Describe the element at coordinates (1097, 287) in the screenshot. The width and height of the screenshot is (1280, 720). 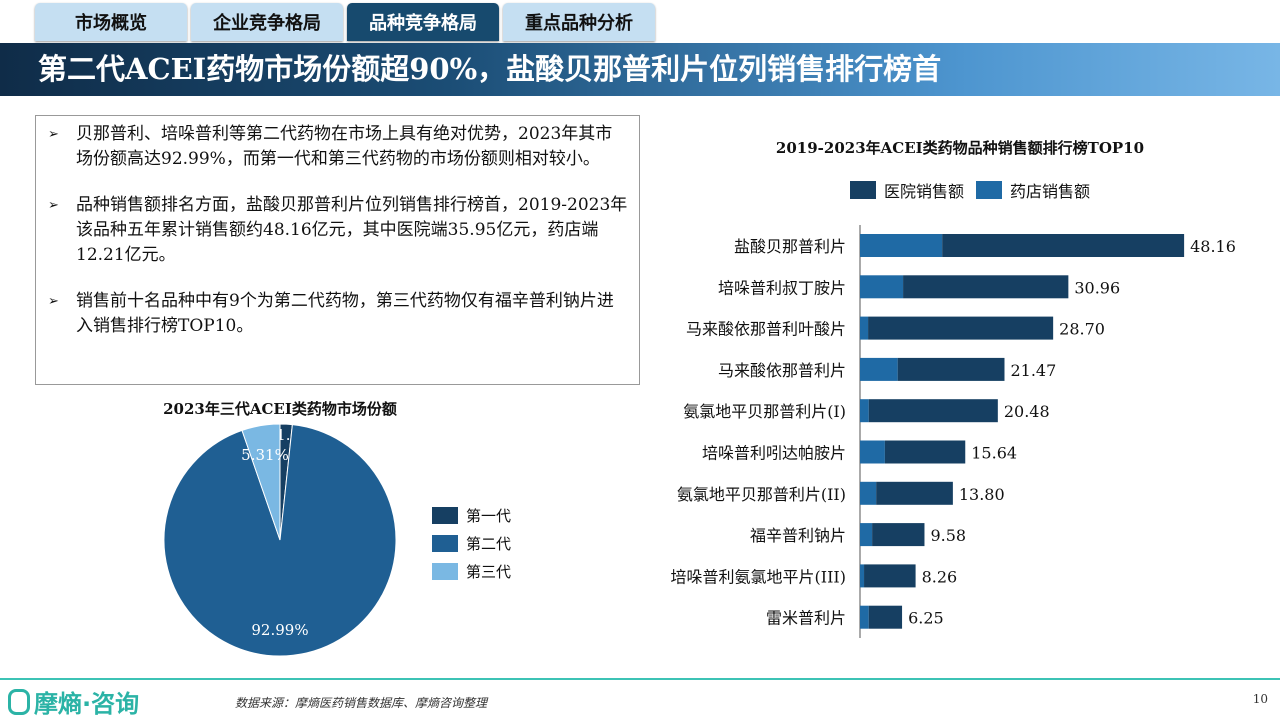
I see `bar-value-label: 30.96` at that location.